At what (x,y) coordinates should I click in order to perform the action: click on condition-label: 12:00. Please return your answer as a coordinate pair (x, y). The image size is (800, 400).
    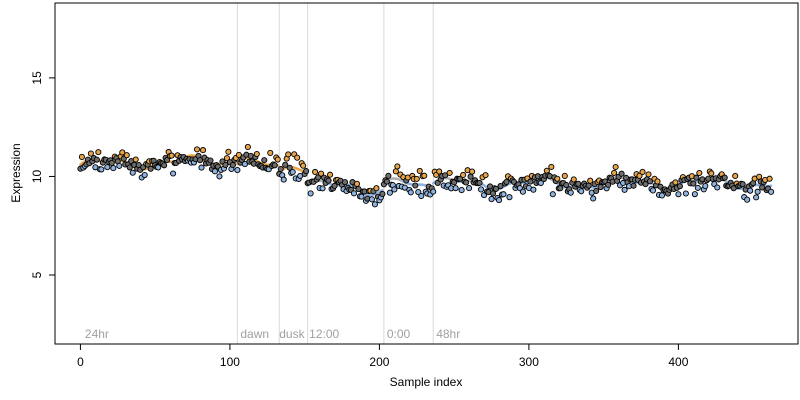
    Looking at the image, I should click on (324, 334).